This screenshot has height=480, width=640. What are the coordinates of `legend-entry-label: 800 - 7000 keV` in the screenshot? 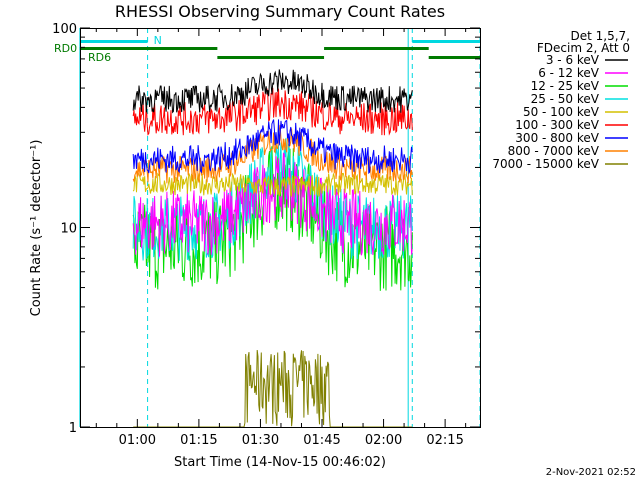 It's located at (554, 151).